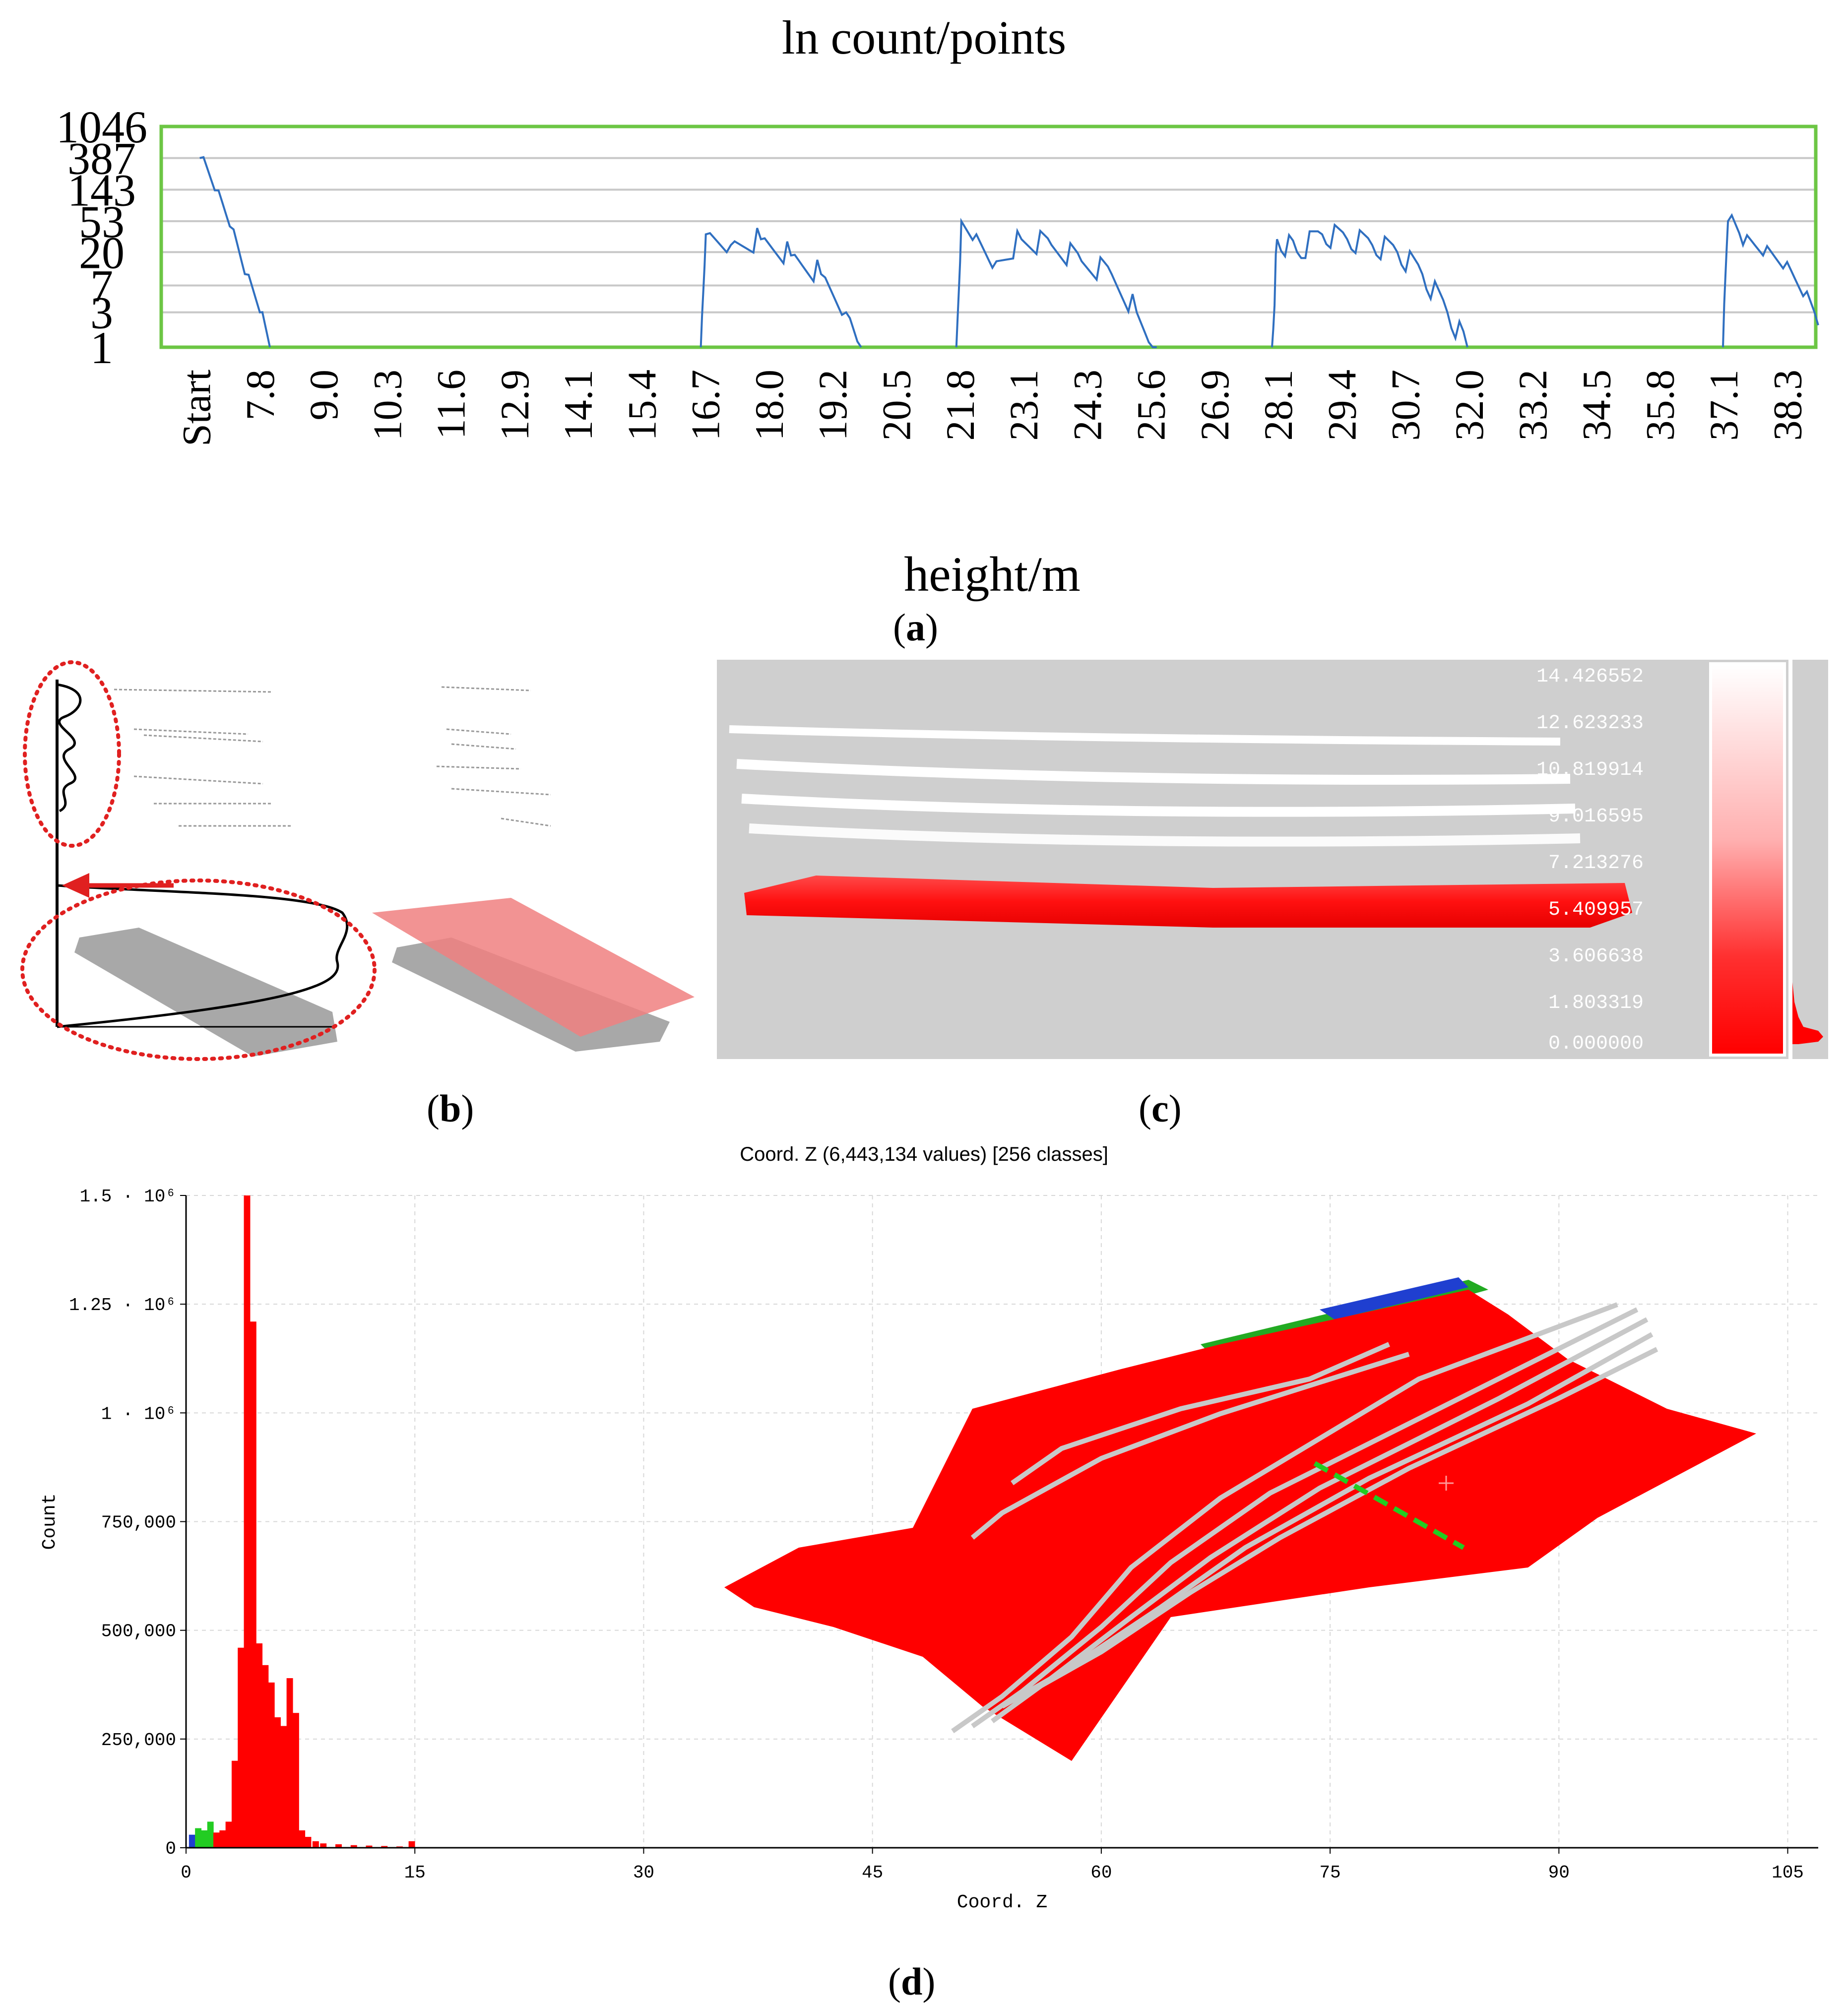  I want to click on panel-a-x-tick-label: 14.1, so click(578, 405).